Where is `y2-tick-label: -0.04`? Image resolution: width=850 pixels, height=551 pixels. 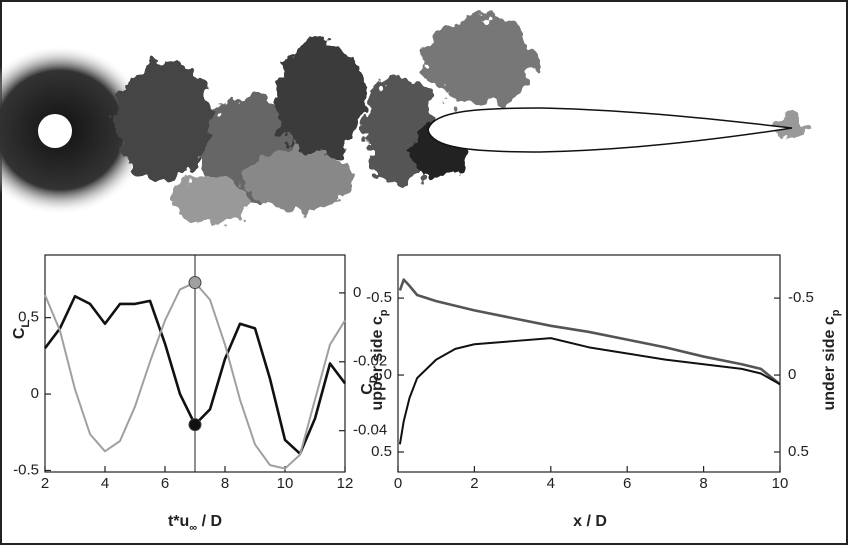 y2-tick-label: -0.04 is located at coordinates (370, 430).